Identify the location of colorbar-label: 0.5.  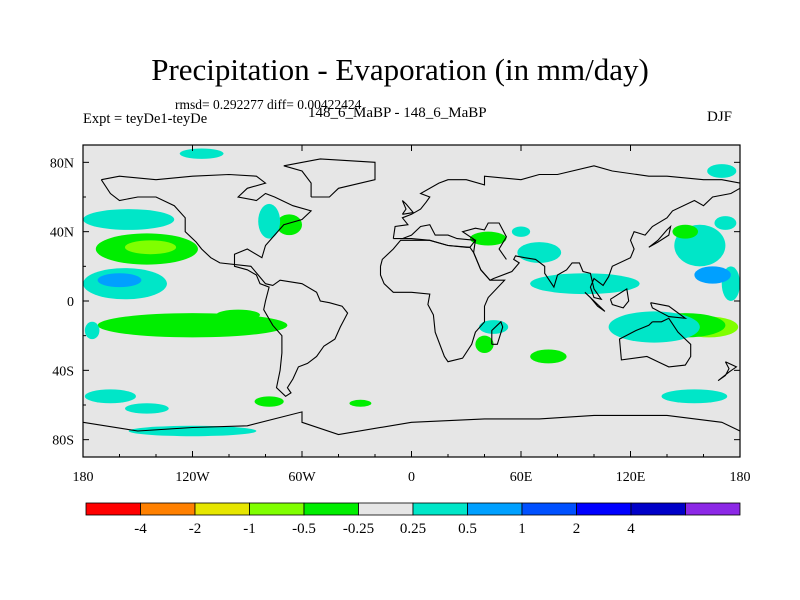
(467, 529).